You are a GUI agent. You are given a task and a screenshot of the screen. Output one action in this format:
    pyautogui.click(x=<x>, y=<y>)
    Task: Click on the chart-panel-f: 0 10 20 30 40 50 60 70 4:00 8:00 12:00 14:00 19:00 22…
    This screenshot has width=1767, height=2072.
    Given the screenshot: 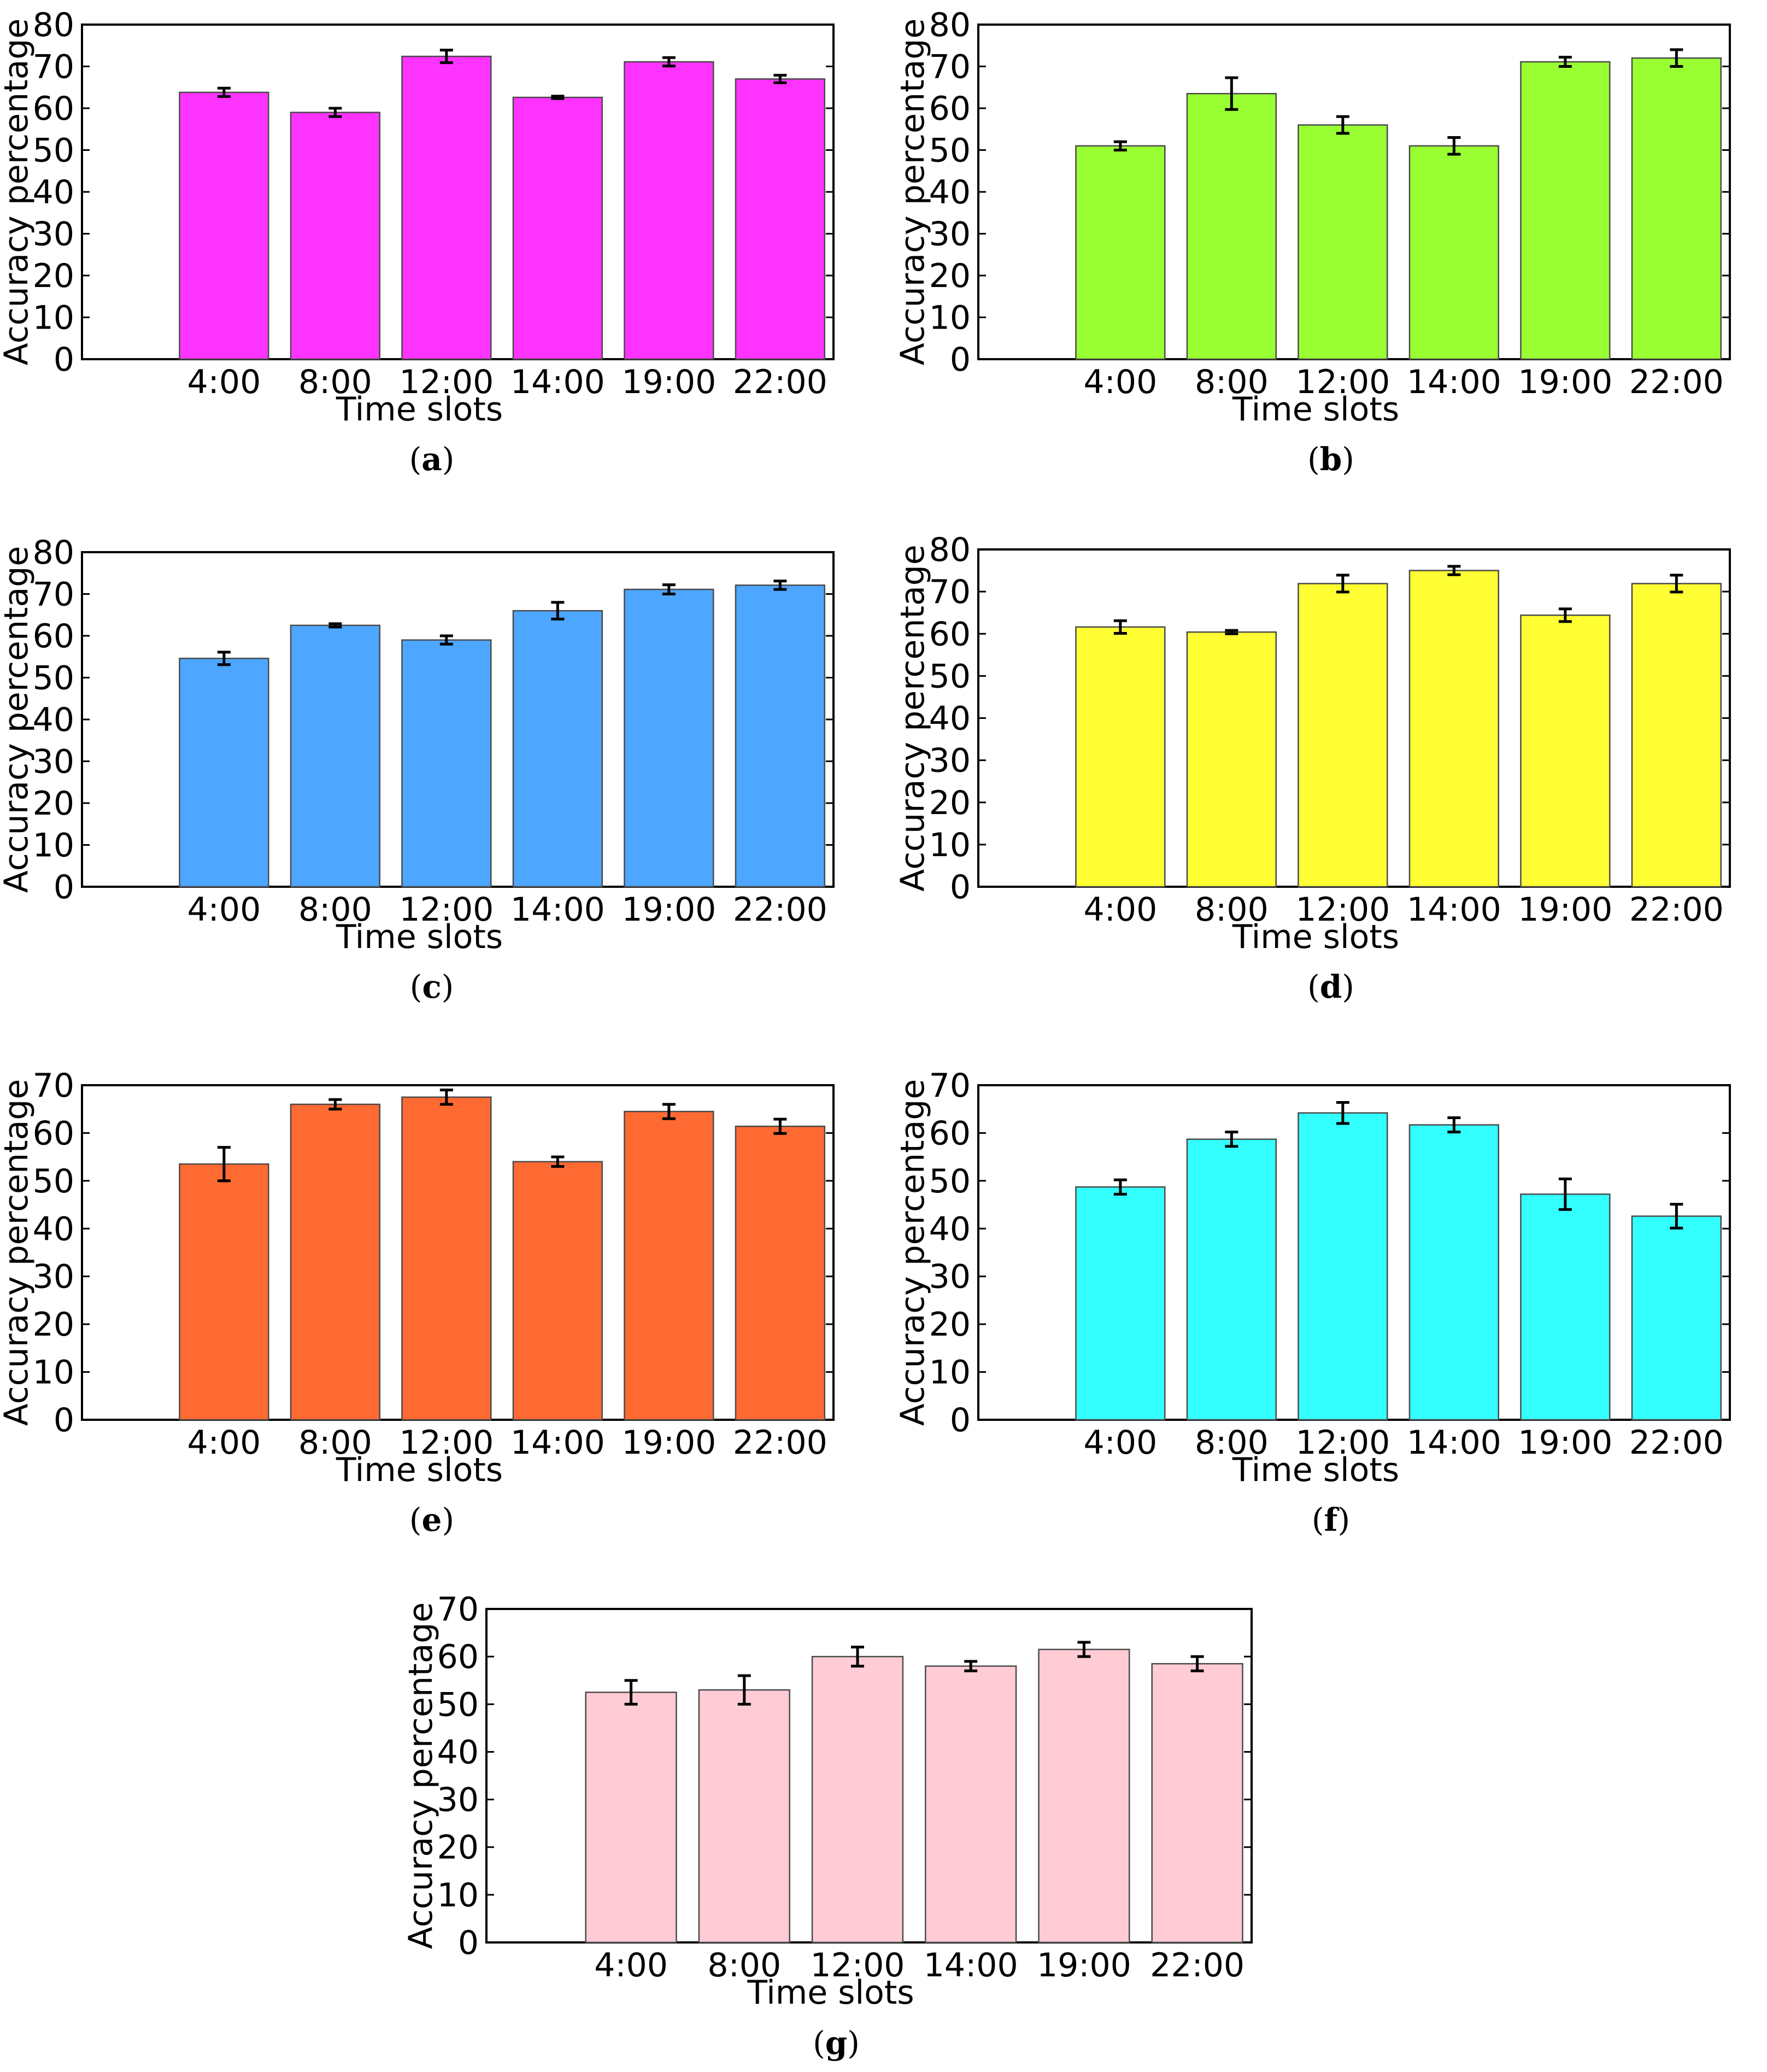 What is the action you would take?
    pyautogui.click(x=1312, y=1302)
    